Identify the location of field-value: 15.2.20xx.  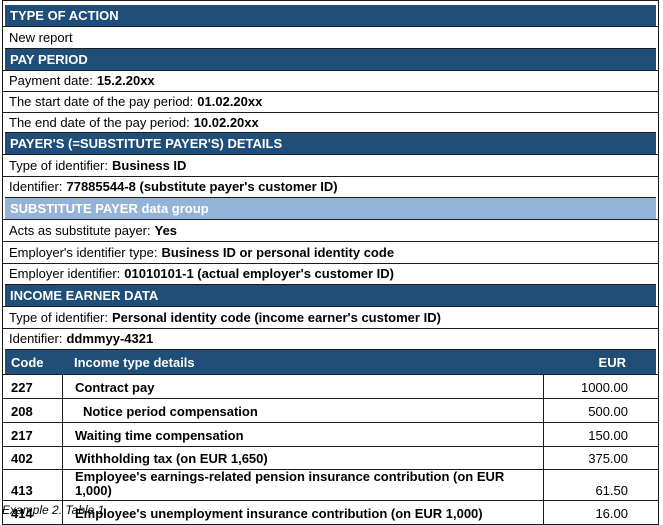
(125, 80).